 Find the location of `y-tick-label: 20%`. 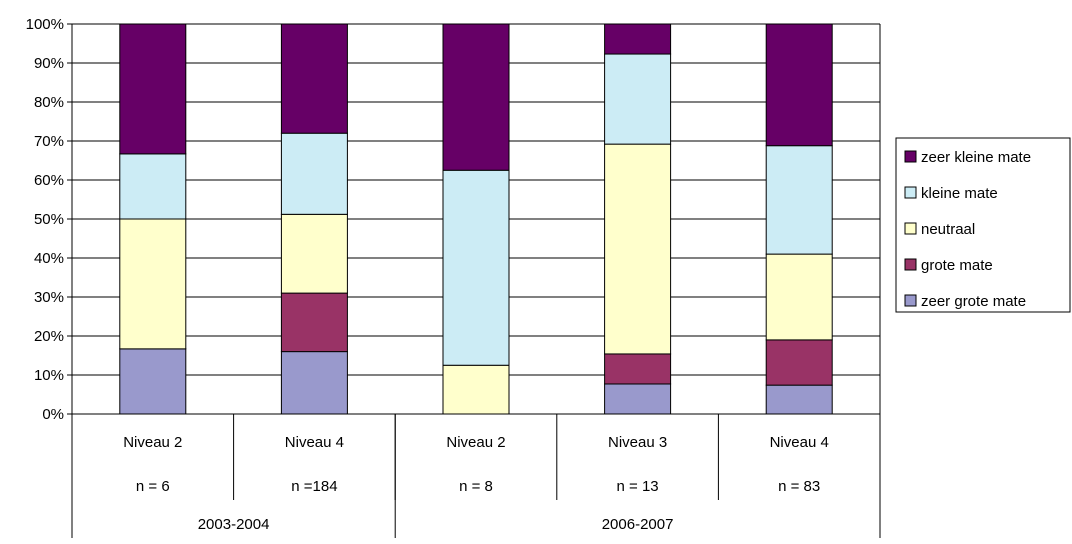

y-tick-label: 20% is located at coordinates (49, 336).